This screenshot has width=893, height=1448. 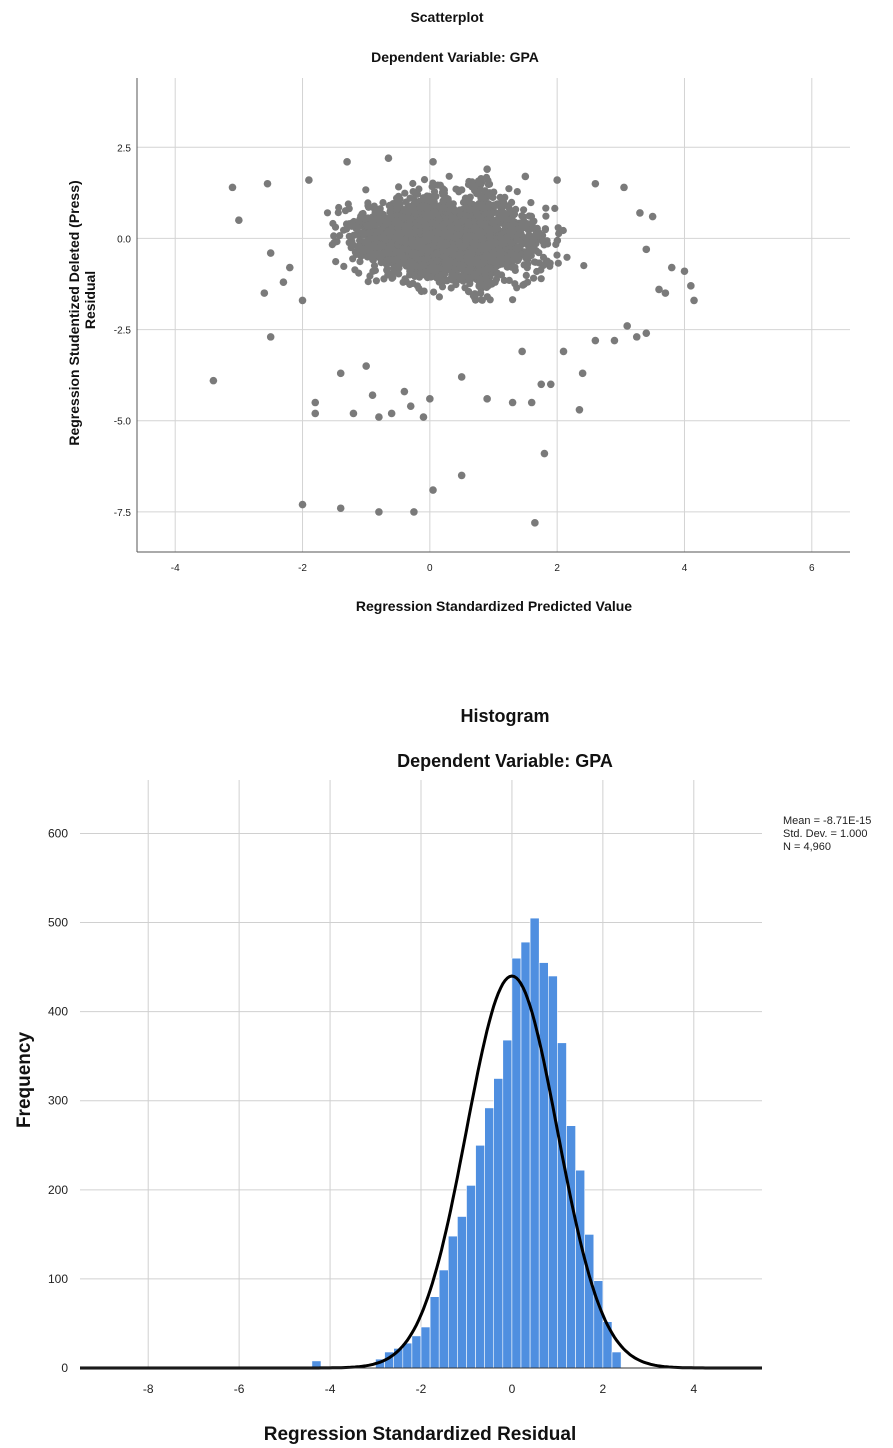 What do you see at coordinates (466, 1143) in the screenshot?
I see `histogram-bars` at bounding box center [466, 1143].